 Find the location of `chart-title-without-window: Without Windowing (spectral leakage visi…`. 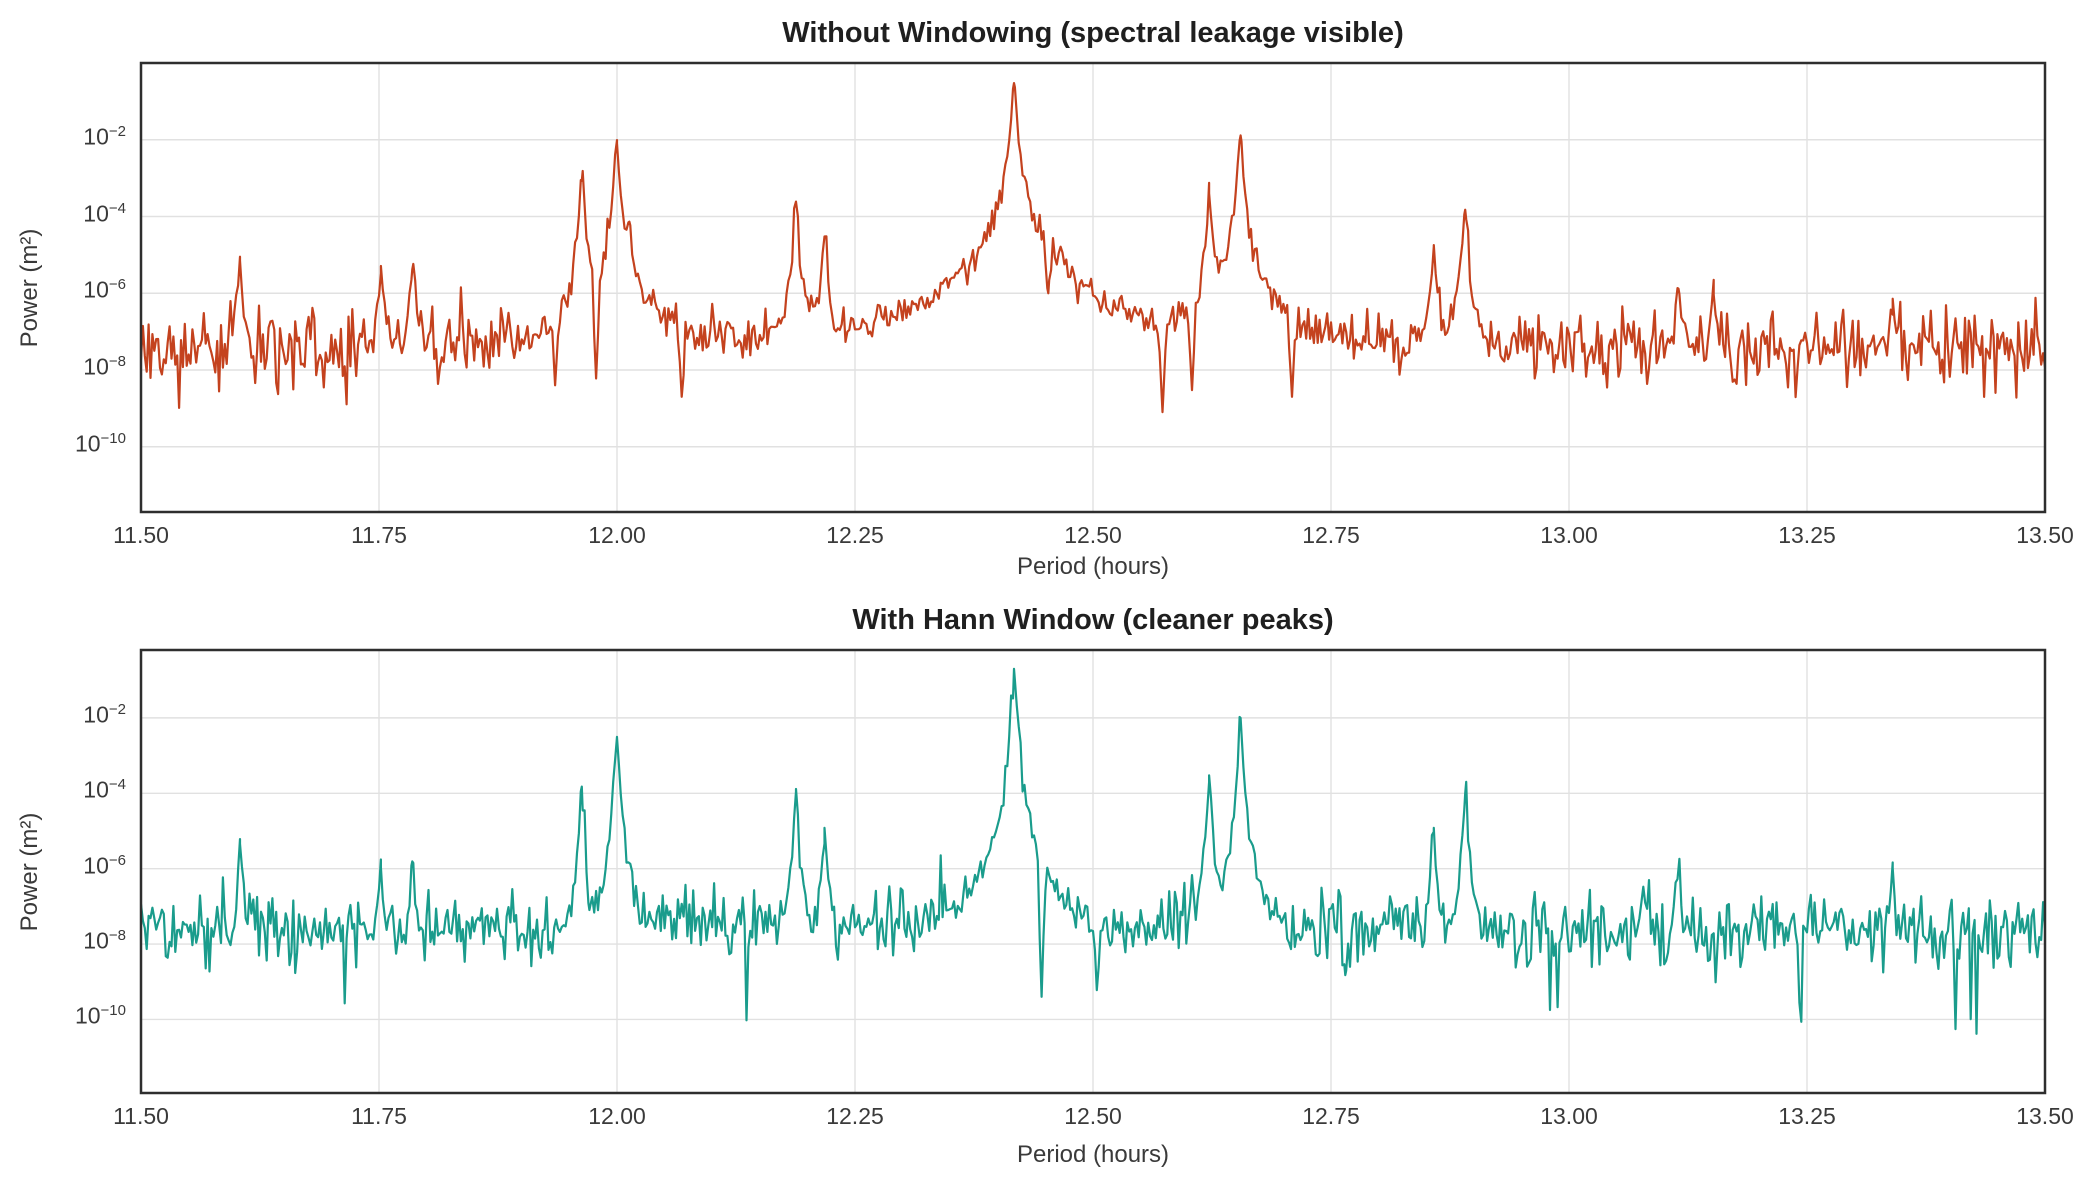

chart-title-without-window: Without Windowing (spectral leakage visi… is located at coordinates (1093, 33).